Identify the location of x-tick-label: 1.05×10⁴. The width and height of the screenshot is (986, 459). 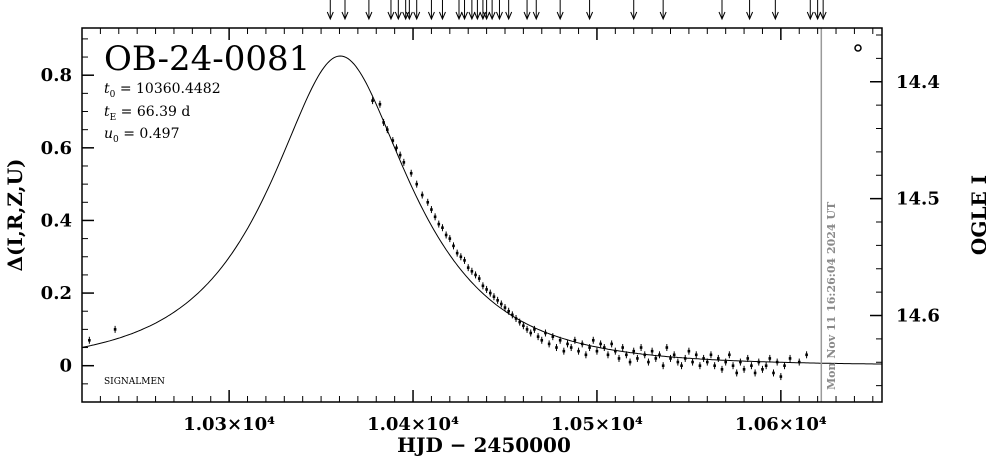
(597, 424).